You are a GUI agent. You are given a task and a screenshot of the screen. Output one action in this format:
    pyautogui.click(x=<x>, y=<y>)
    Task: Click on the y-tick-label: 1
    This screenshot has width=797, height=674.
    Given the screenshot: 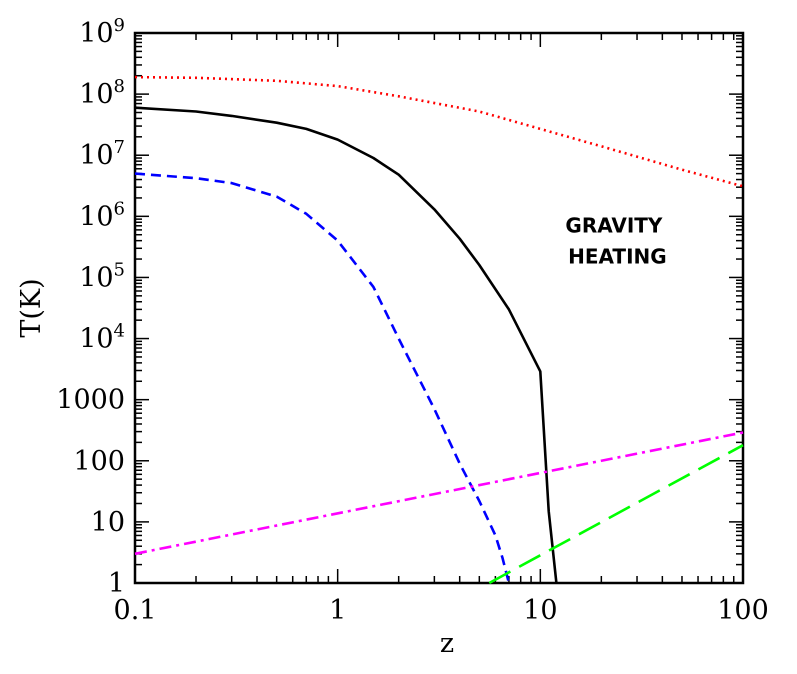 What is the action you would take?
    pyautogui.click(x=116, y=583)
    